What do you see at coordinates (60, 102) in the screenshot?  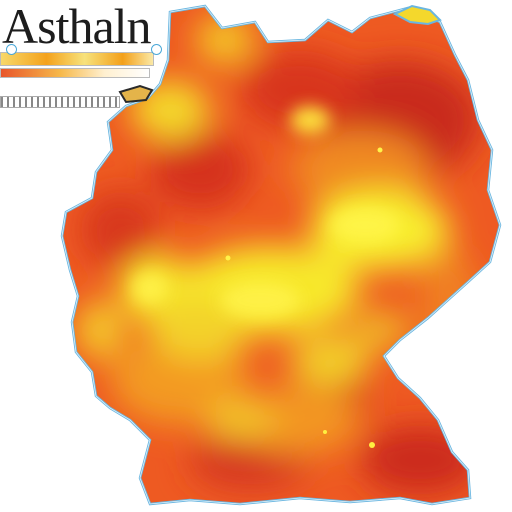 I see `legend-scale-ticks` at bounding box center [60, 102].